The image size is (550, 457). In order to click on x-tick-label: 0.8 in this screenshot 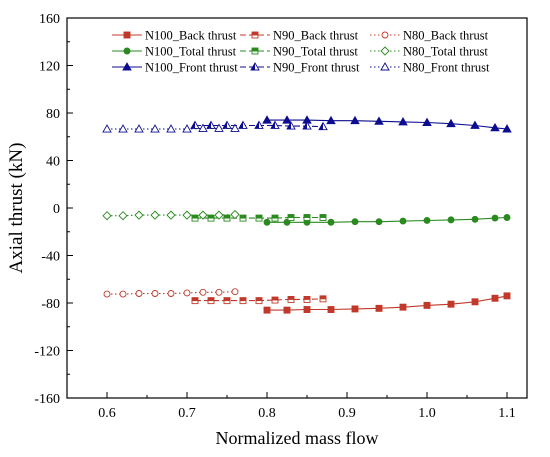, I will do `click(267, 413)`.